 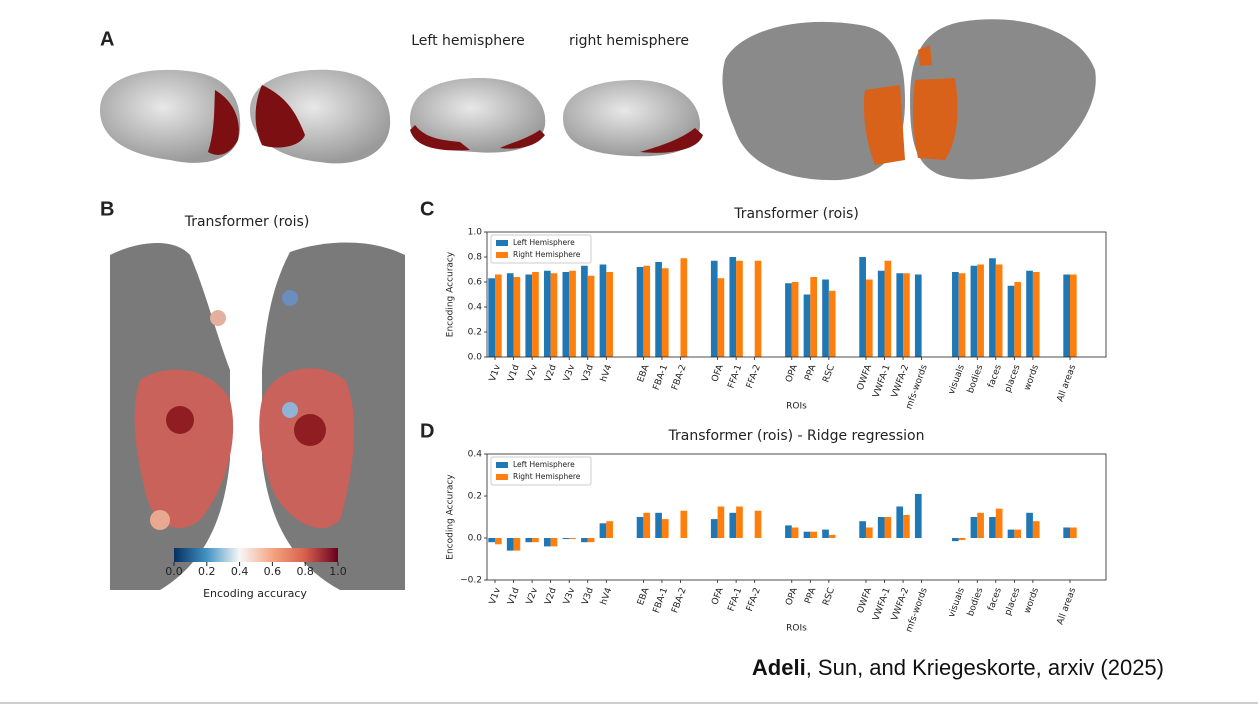 What do you see at coordinates (796, 214) in the screenshot?
I see `chart-title: Transformer (rois)` at bounding box center [796, 214].